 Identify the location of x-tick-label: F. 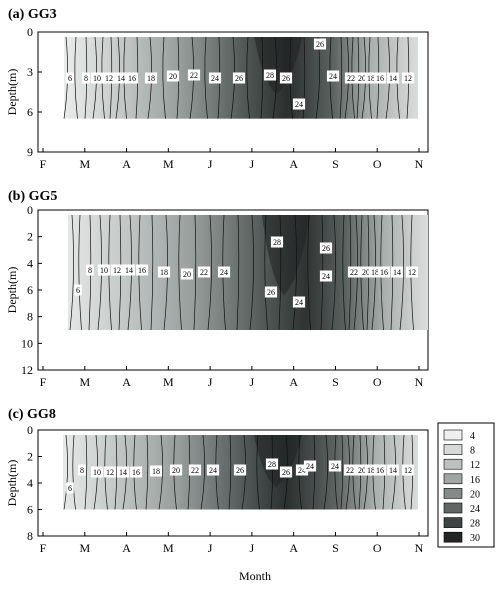
(43, 548).